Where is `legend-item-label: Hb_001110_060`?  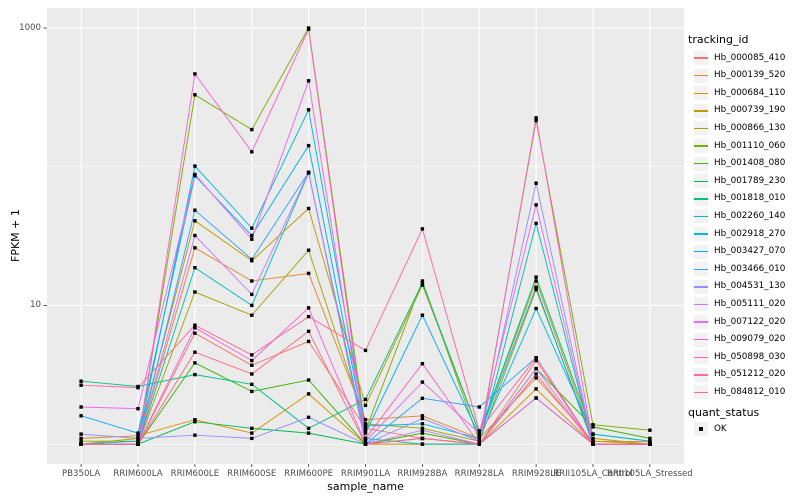 legend-item-label: Hb_001110_060 is located at coordinates (750, 145).